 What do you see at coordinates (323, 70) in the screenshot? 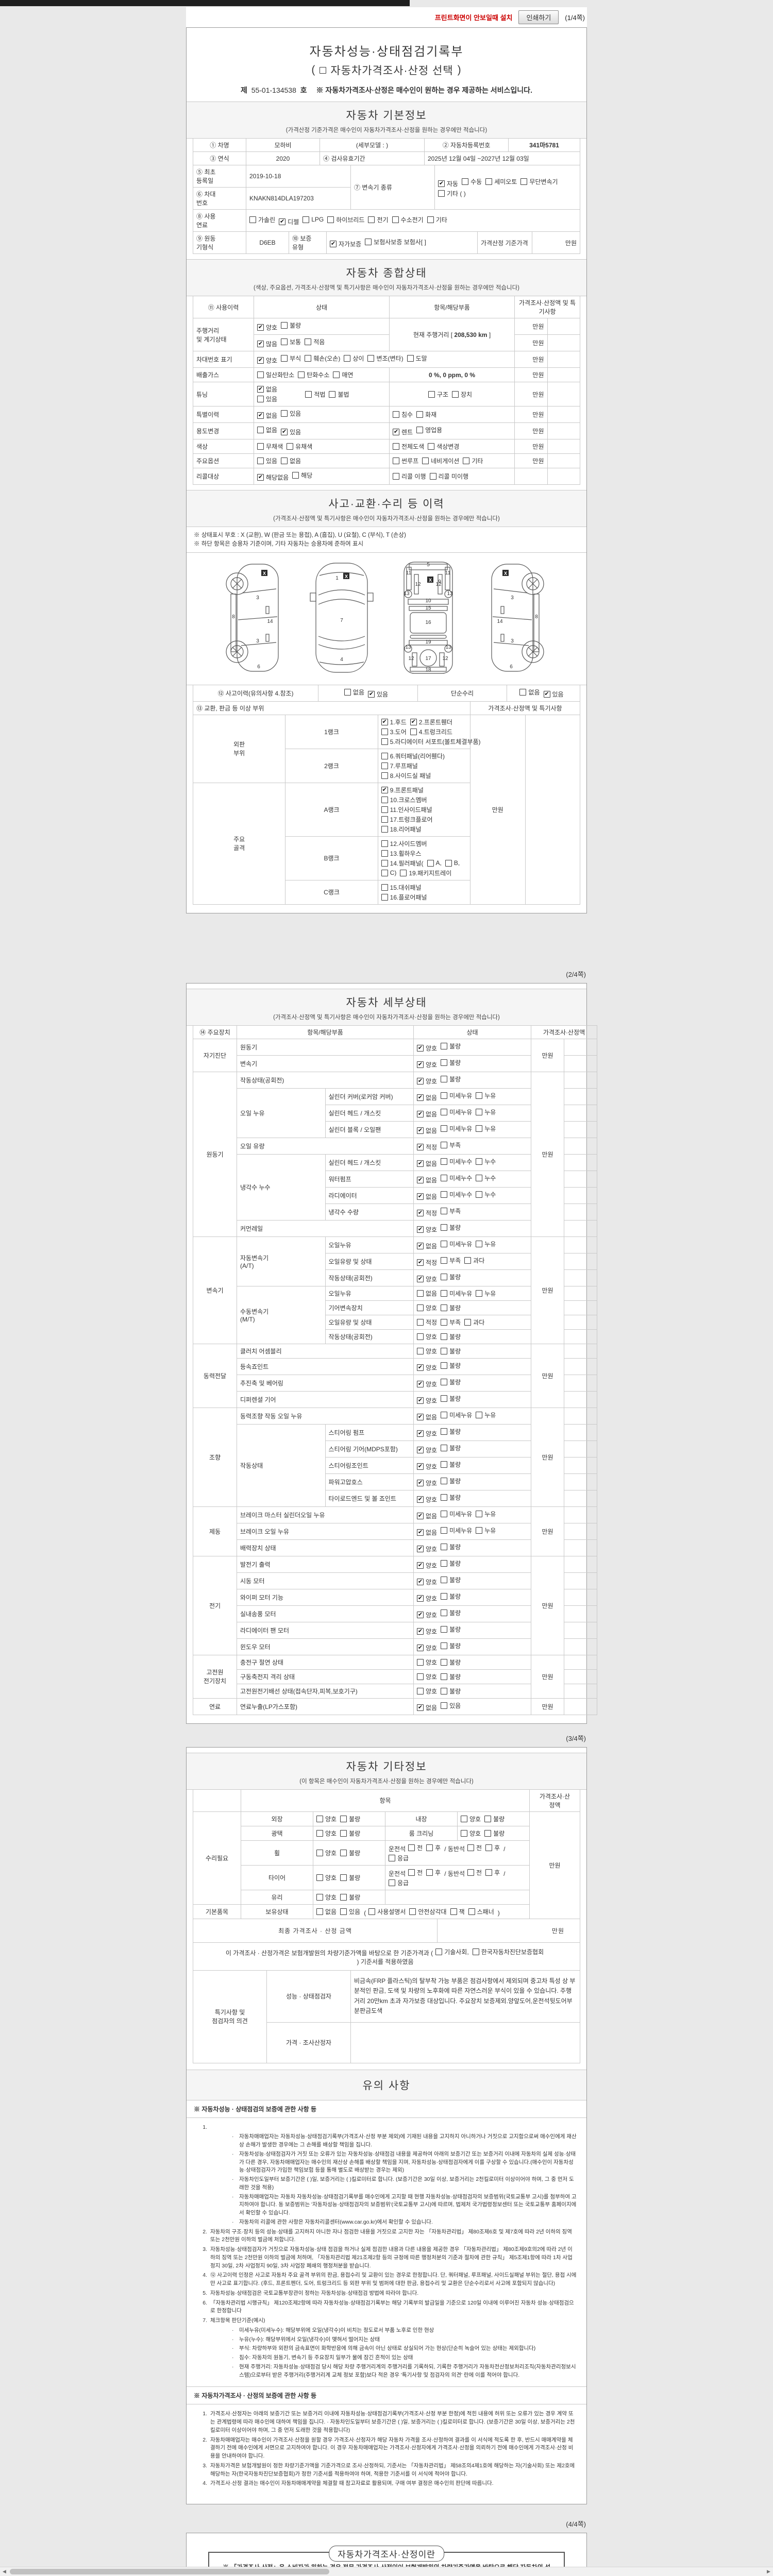
I see `price-survey-select-checkbox` at bounding box center [323, 70].